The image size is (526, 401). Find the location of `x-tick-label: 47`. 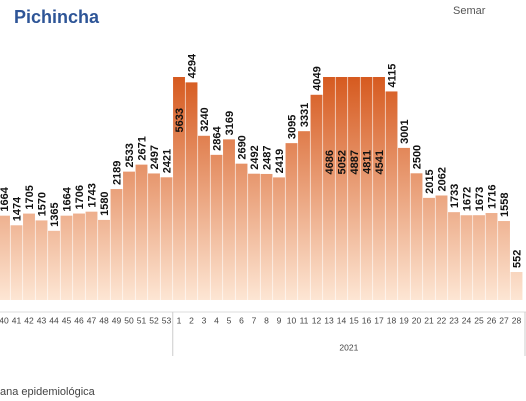

x-tick-label: 47 is located at coordinates (92, 320).